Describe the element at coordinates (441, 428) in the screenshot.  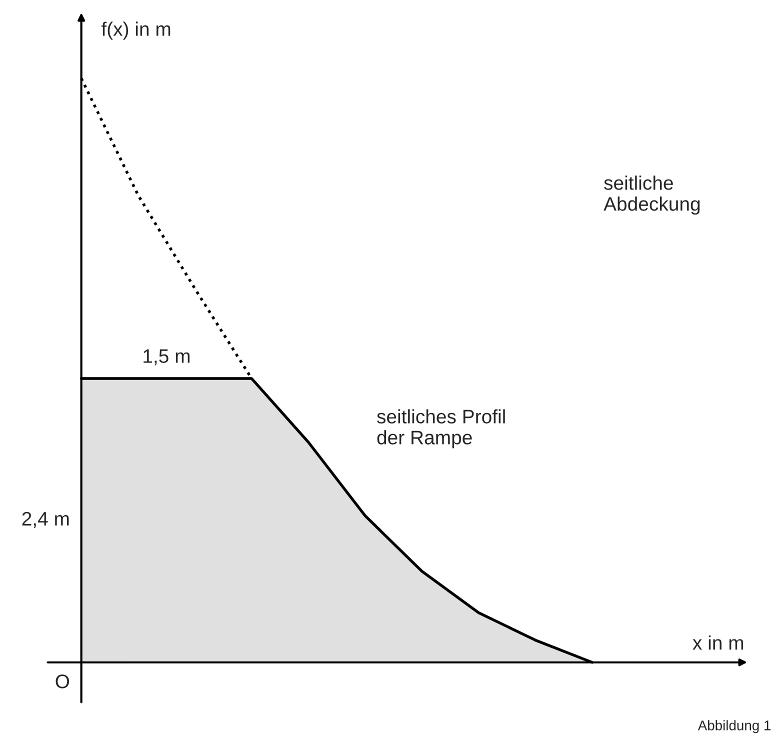
I see `annotation: seitliches Profil der Rampe` at that location.